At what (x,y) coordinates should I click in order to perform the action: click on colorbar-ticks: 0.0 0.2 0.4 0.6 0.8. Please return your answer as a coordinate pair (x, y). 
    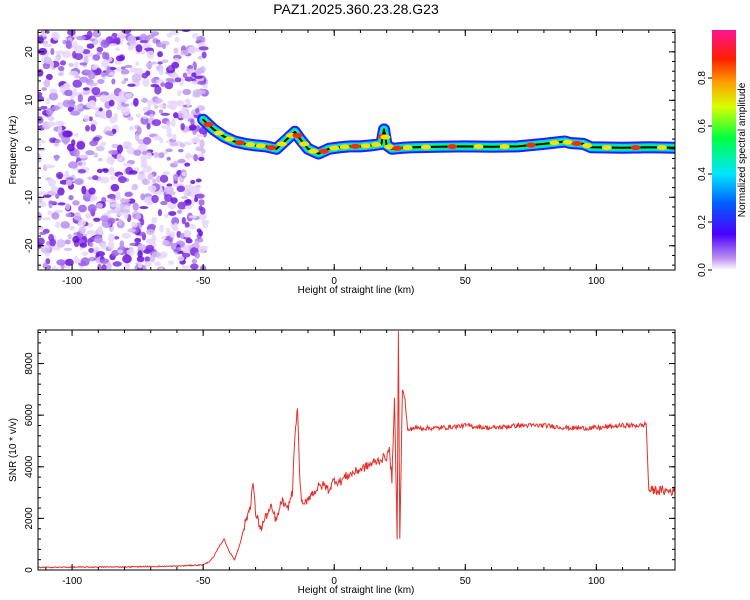
    Looking at the image, I should click on (704, 174).